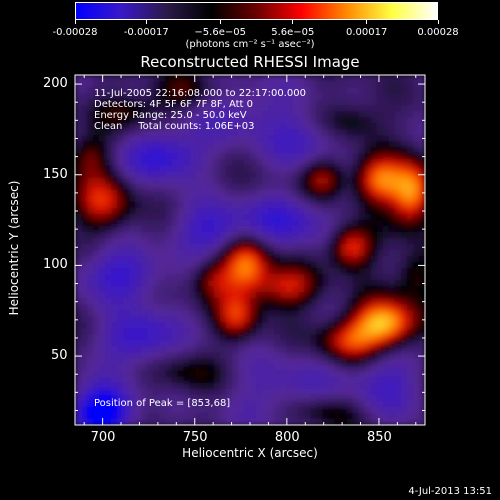  I want to click on annotation-time-range: 11-Jul-2005 22:16:08.000 to 22:17:00.000, so click(200, 93).